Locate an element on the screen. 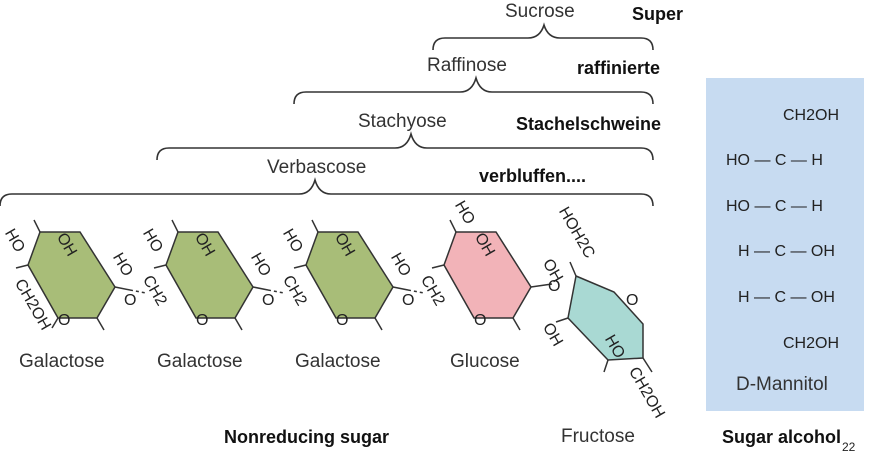 The image size is (880, 454). ring1-o-label: O is located at coordinates (64, 320).